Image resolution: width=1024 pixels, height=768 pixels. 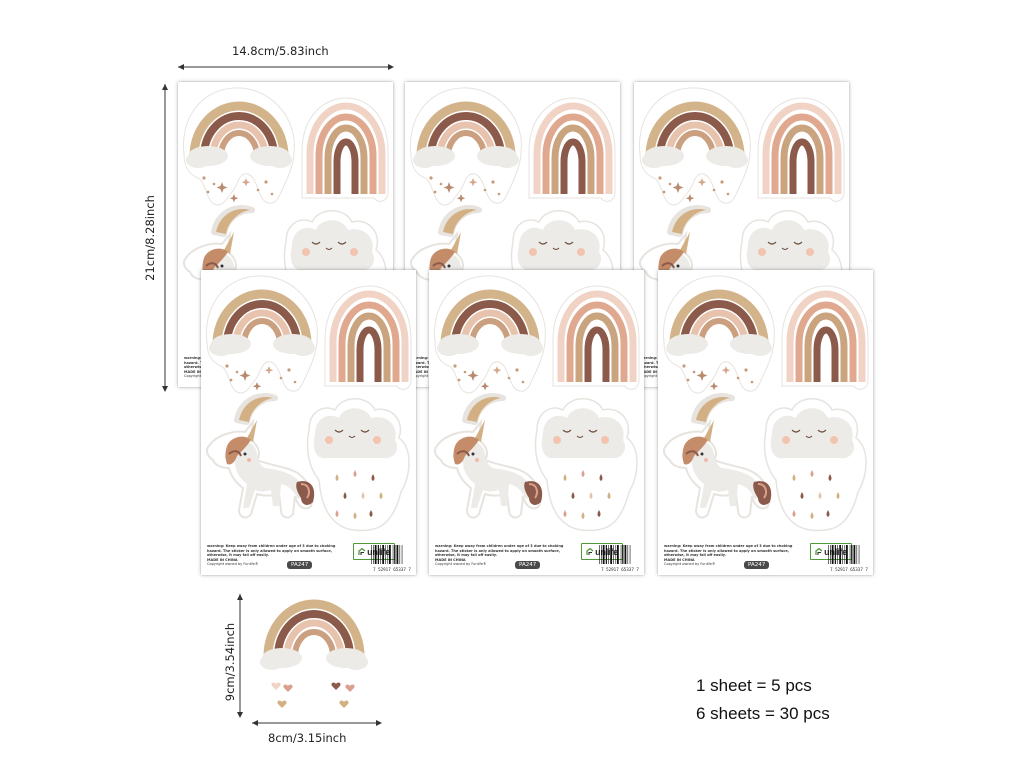 What do you see at coordinates (763, 713) in the screenshot?
I see `total-pieces-text: 6 sheets = 30 pcs` at bounding box center [763, 713].